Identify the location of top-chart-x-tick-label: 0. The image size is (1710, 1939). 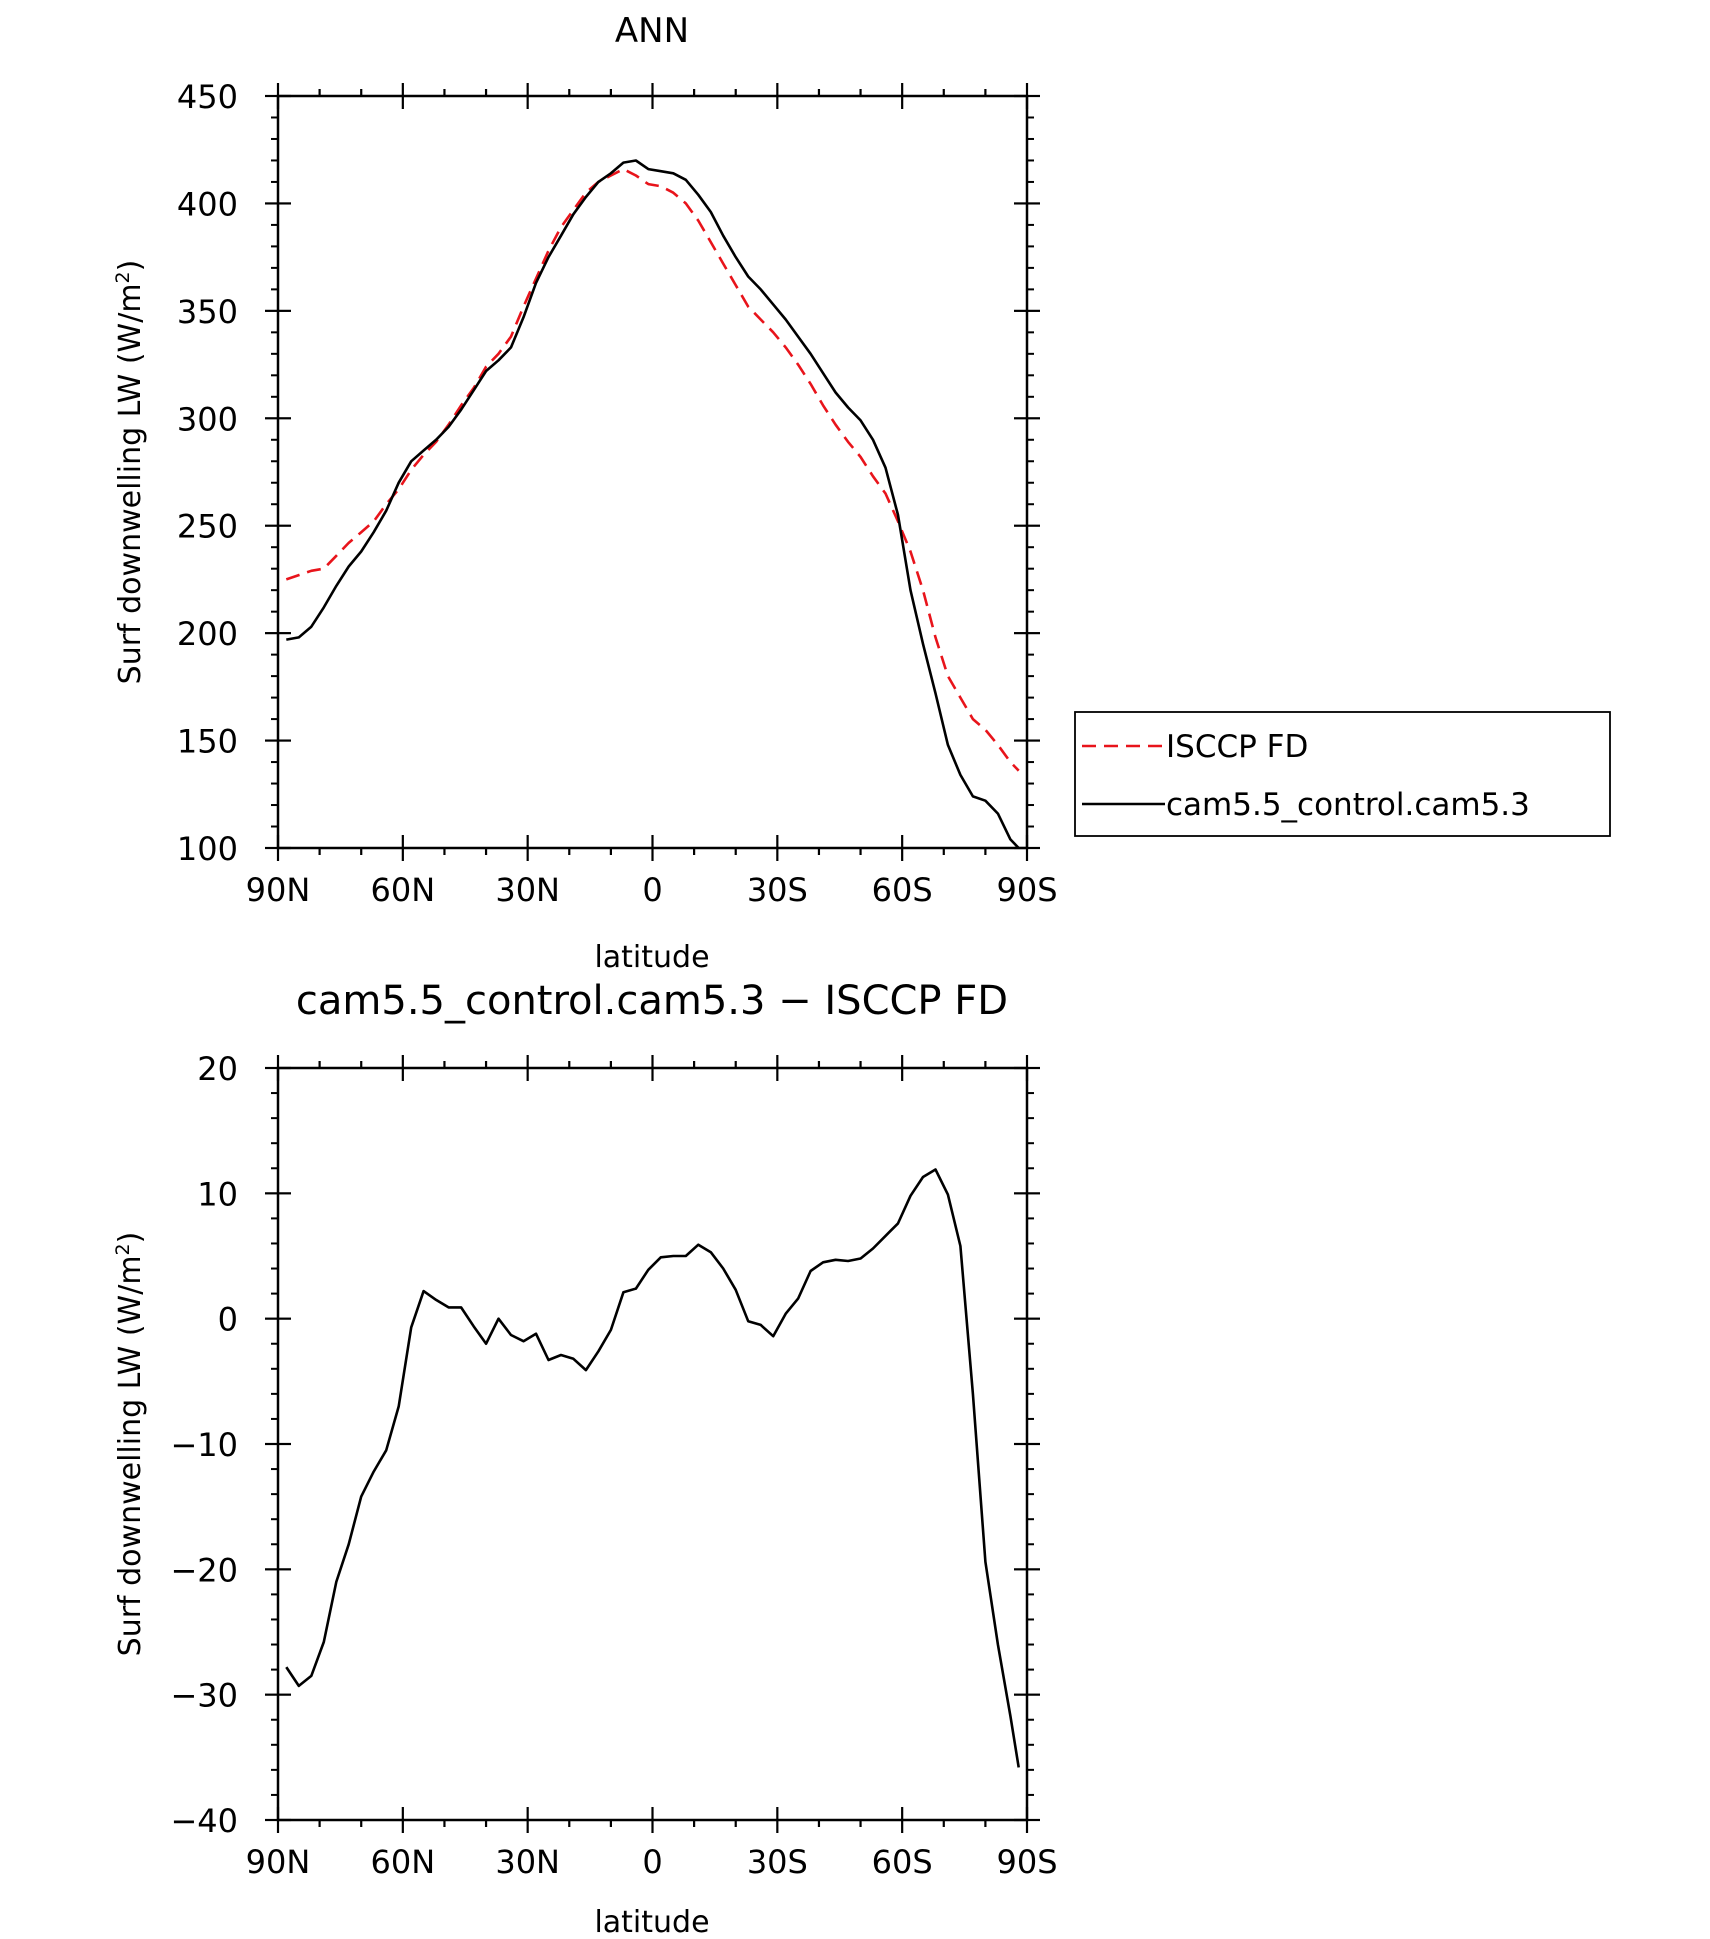
(652, 890).